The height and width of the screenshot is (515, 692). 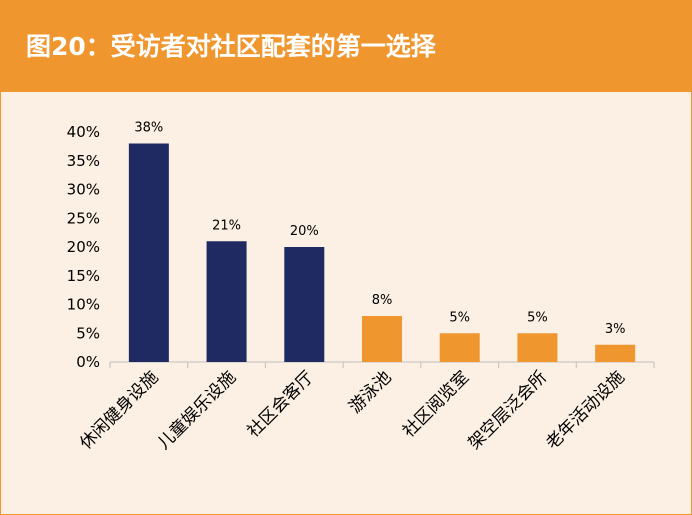 I want to click on y-tick-label: 40%, so click(x=83, y=132).